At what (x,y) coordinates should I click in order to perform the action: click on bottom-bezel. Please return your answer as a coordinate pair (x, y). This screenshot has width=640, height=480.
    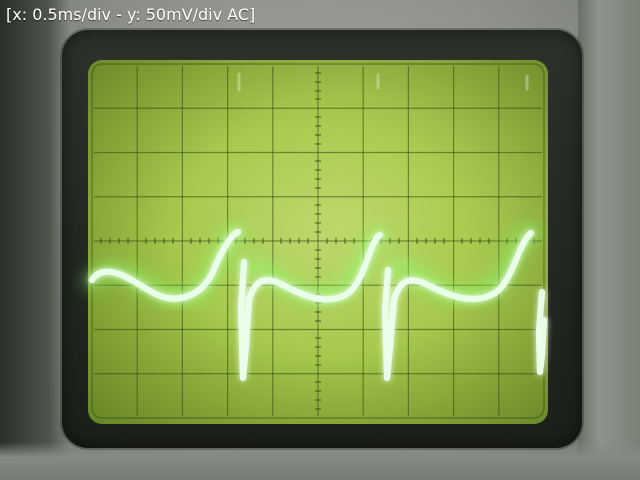
    Looking at the image, I should click on (320, 461).